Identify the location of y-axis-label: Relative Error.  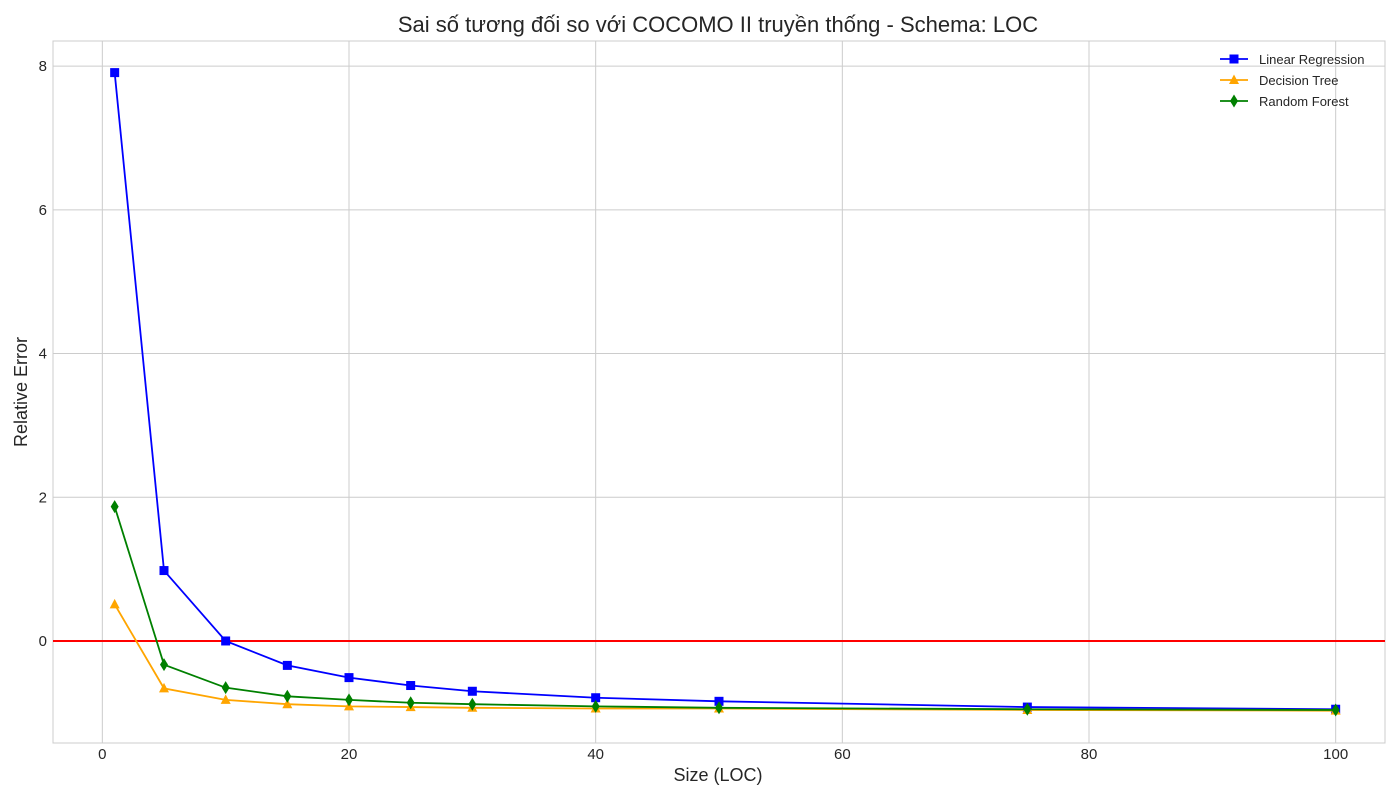
(21, 392).